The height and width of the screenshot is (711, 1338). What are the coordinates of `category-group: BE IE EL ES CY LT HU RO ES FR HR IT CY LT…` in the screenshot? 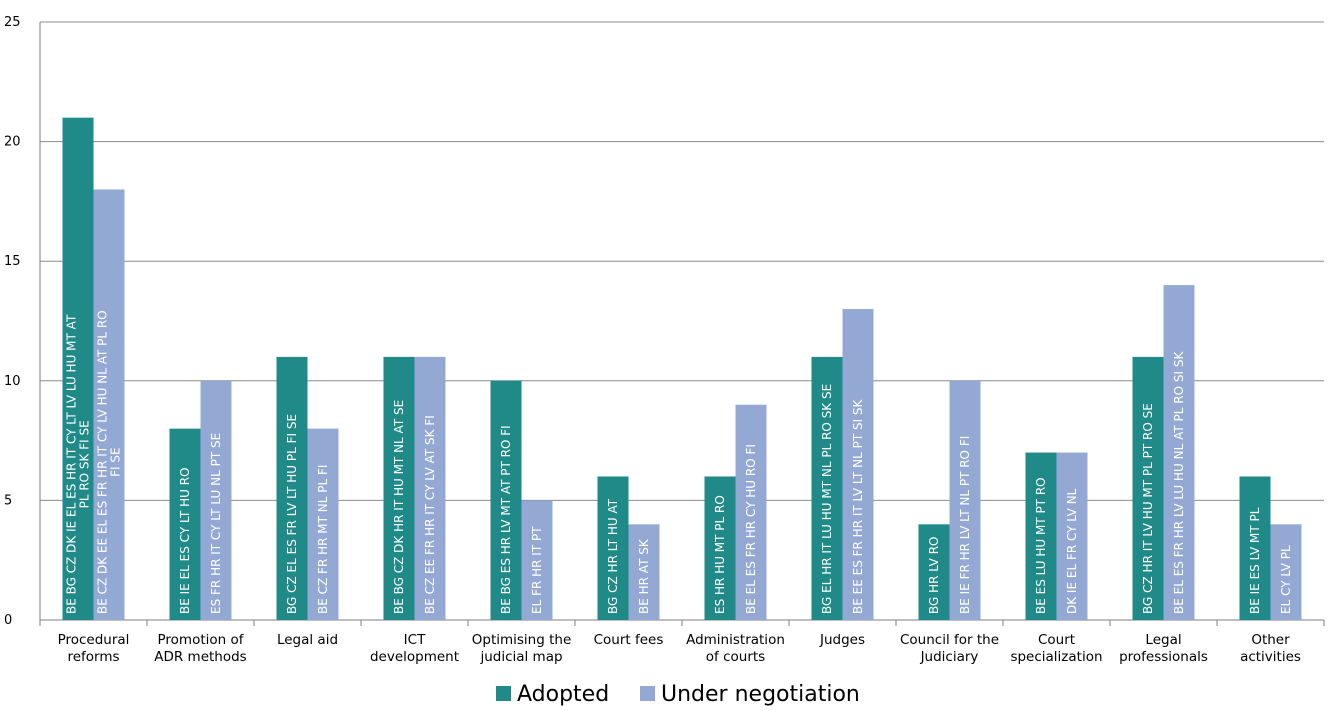 It's located at (200, 500).